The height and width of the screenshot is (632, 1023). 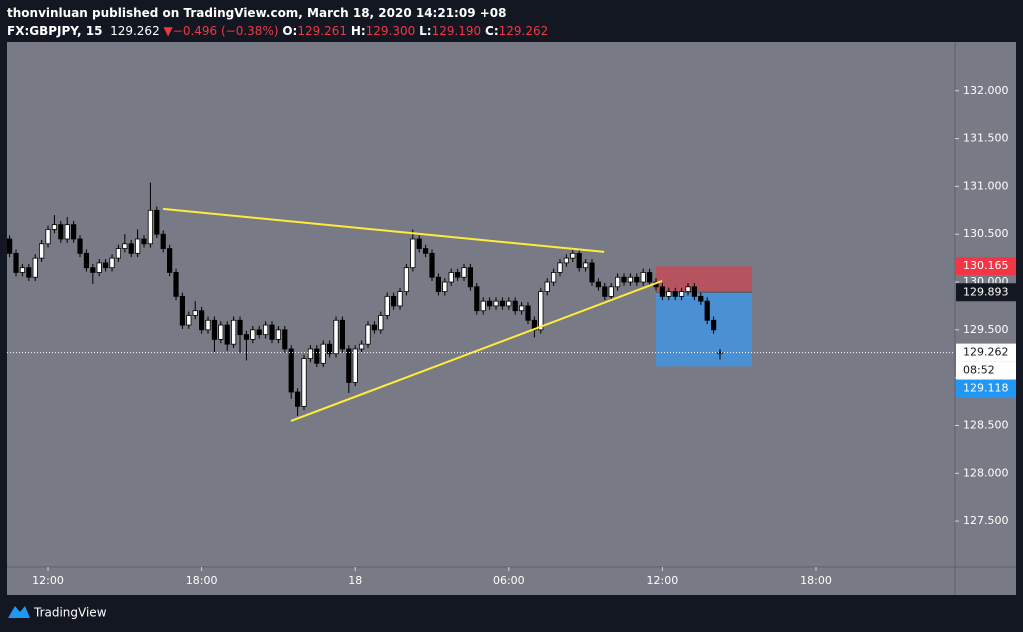 I want to click on countdown-box, so click(x=986, y=370).